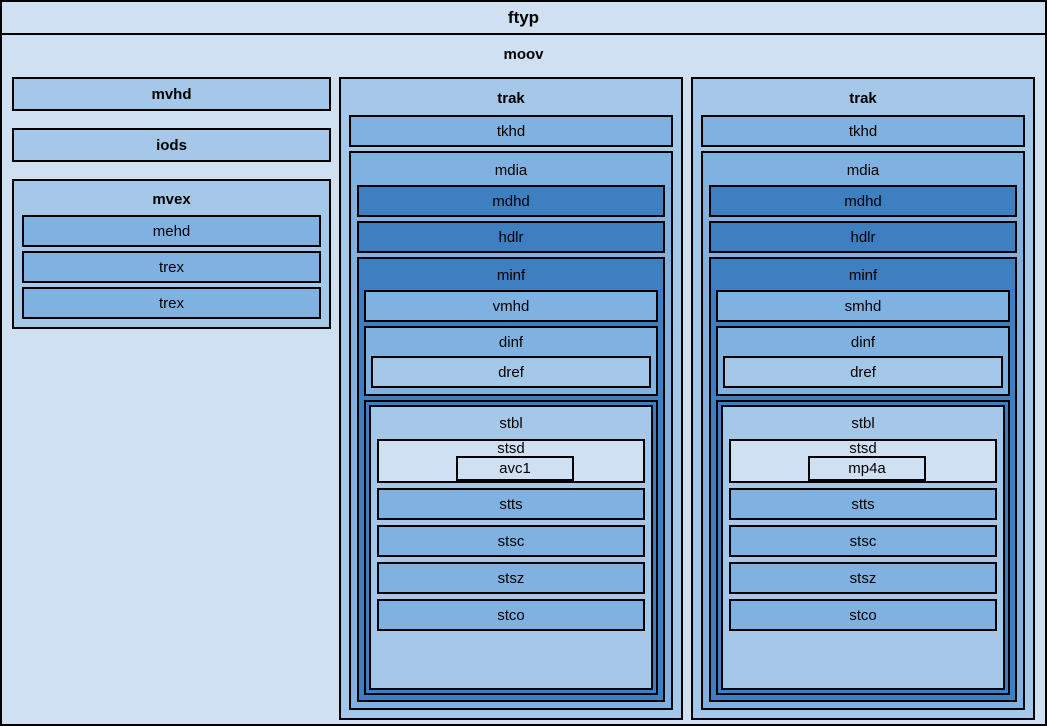 The image size is (1047, 726). I want to click on box-vmhd: vmhd, so click(511, 306).